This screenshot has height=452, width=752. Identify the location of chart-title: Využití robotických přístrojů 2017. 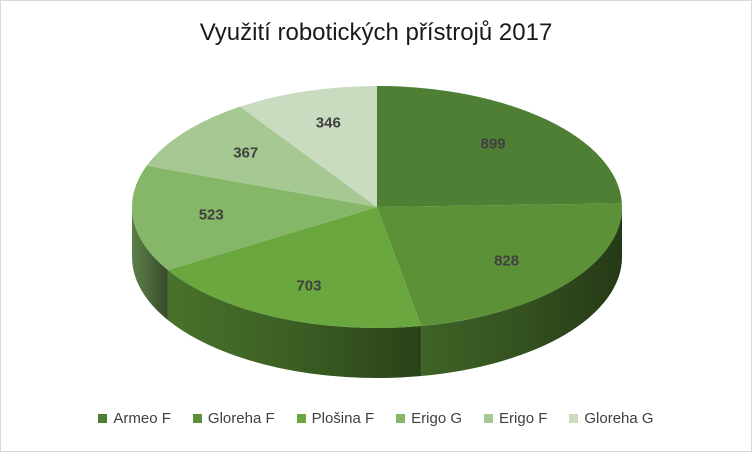
(376, 32).